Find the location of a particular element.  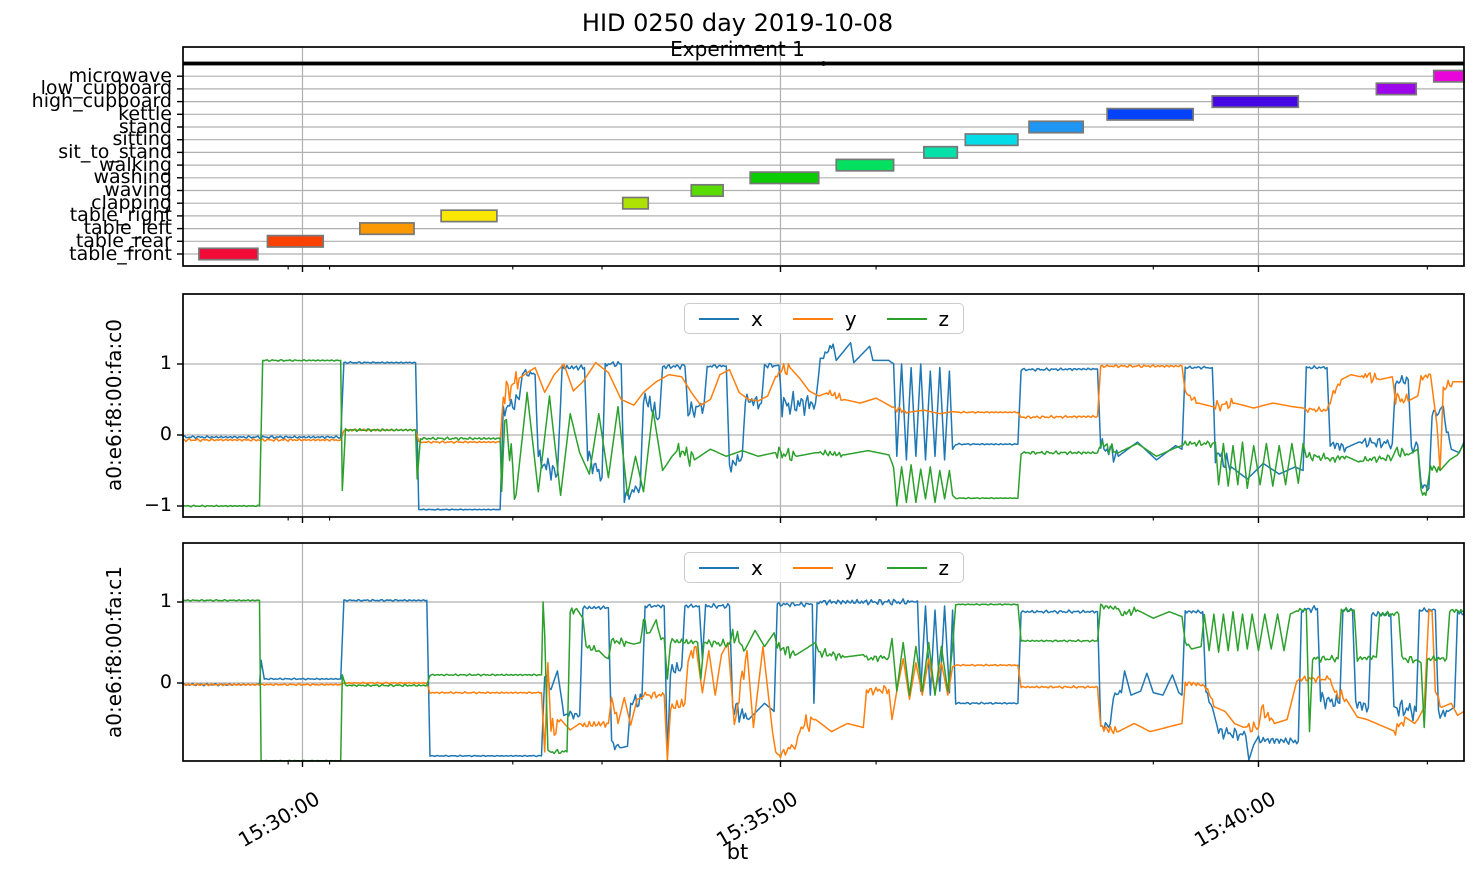

ytick-label-high_cupboard: high_cupboard is located at coordinates (101, 101).